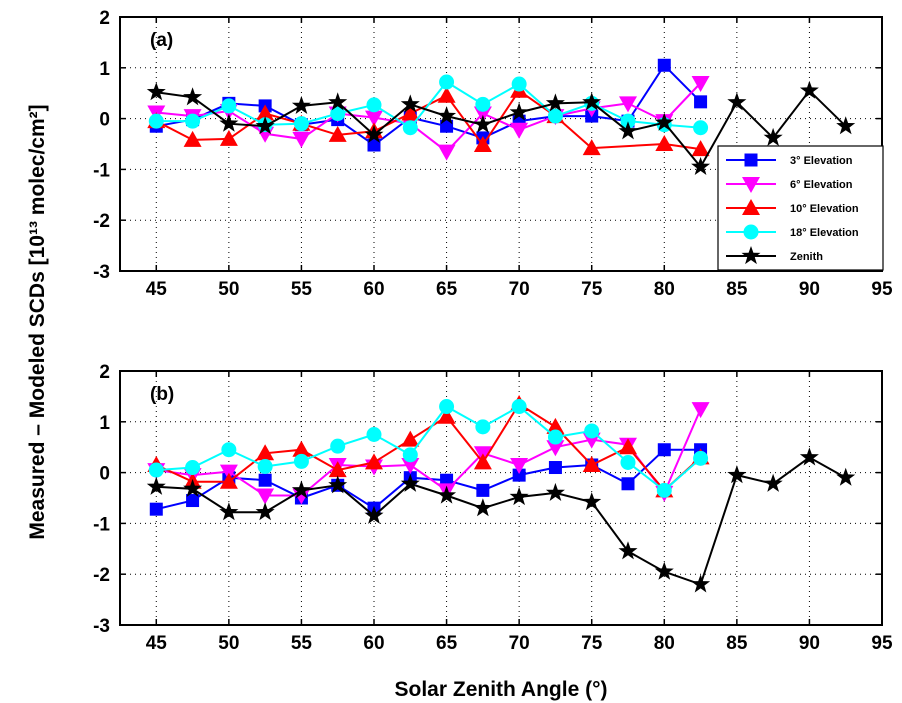  Describe the element at coordinates (824, 209) in the screenshot. I see `legend-label: 10° Elevation` at that location.